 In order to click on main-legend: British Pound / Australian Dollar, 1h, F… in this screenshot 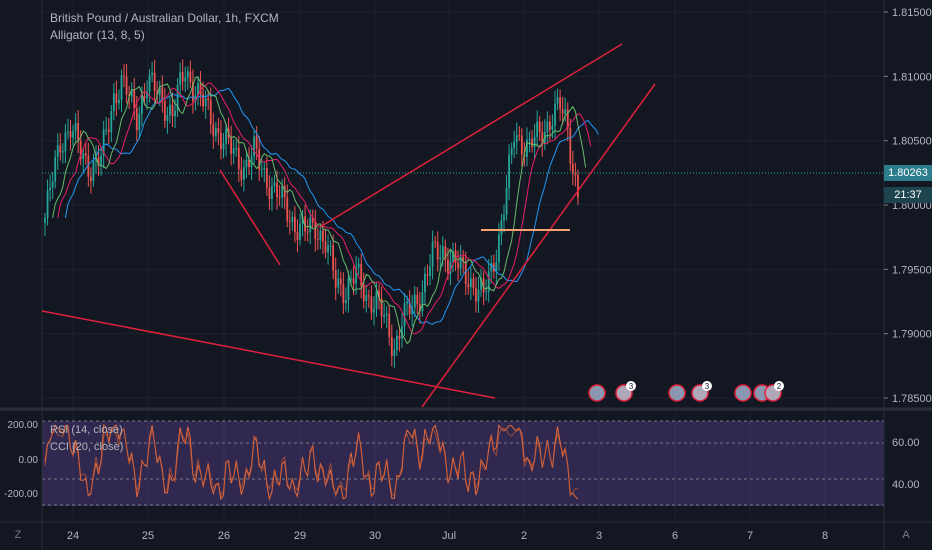, I will do `click(164, 27)`.